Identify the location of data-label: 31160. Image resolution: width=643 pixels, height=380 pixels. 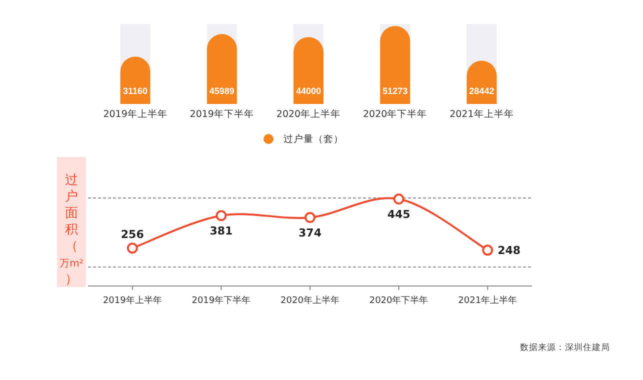
(135, 91).